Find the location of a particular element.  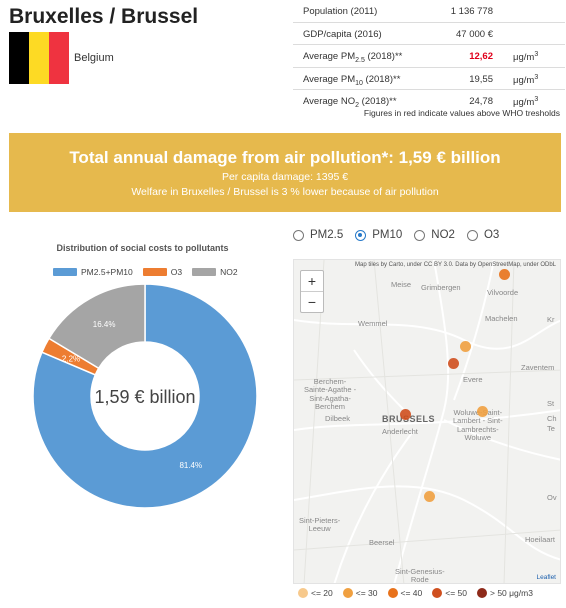

pollutant-selector: PM2.5 PM10 NO2 O3 is located at coordinates (396, 235).